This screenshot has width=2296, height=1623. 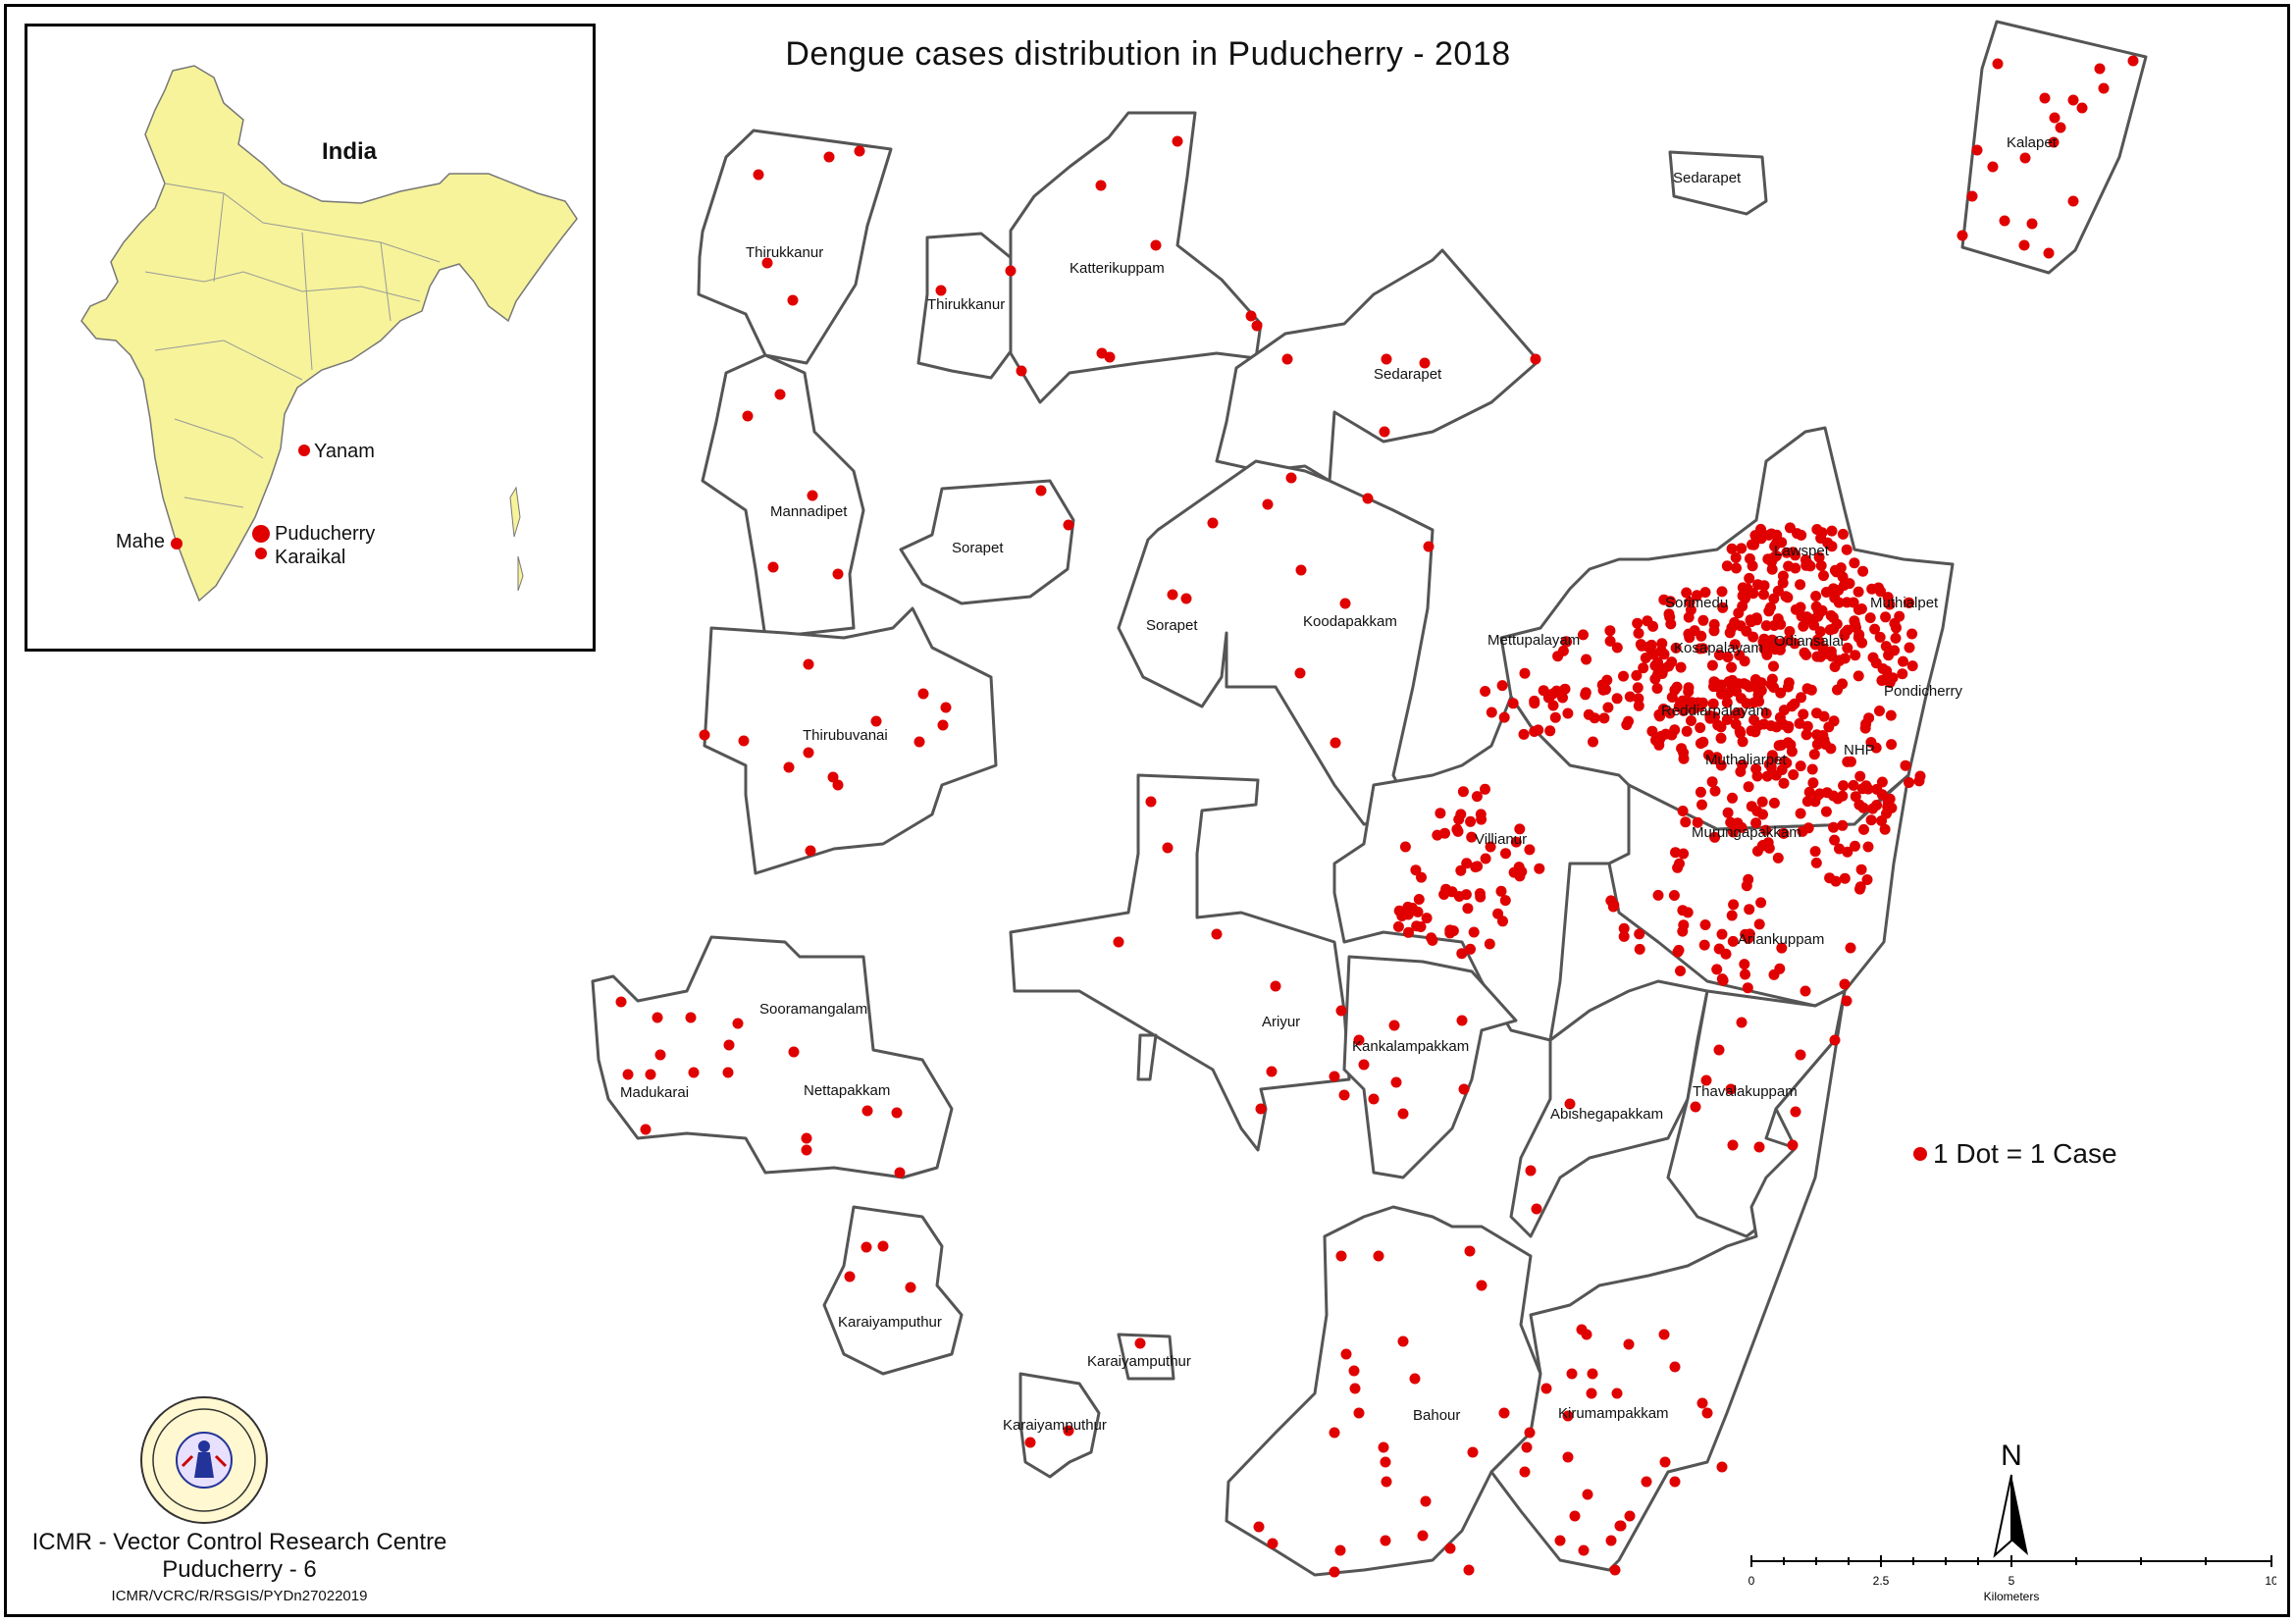 What do you see at coordinates (292, 345) in the screenshot?
I see `india-states` at bounding box center [292, 345].